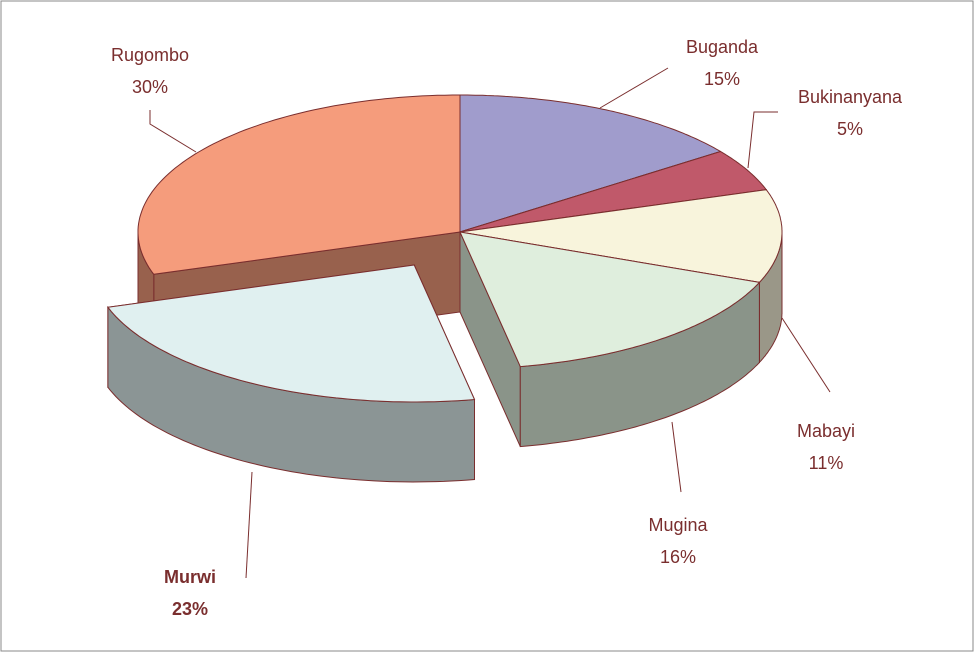 This screenshot has width=975, height=653. Describe the element at coordinates (150, 55) in the screenshot. I see `data-label-name: Rugombo` at that location.